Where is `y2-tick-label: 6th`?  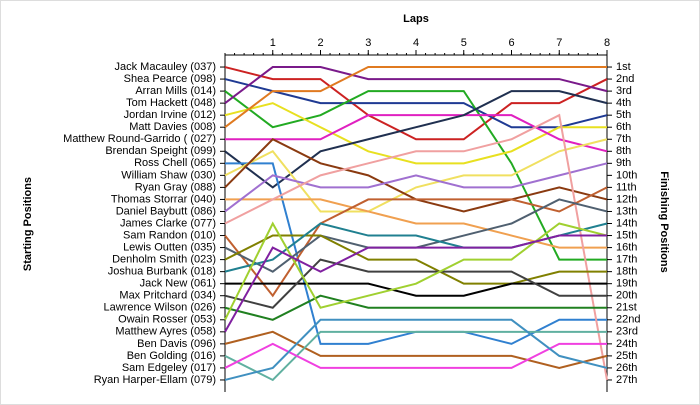
y2-tick-label: 6th is located at coordinates (623, 127).